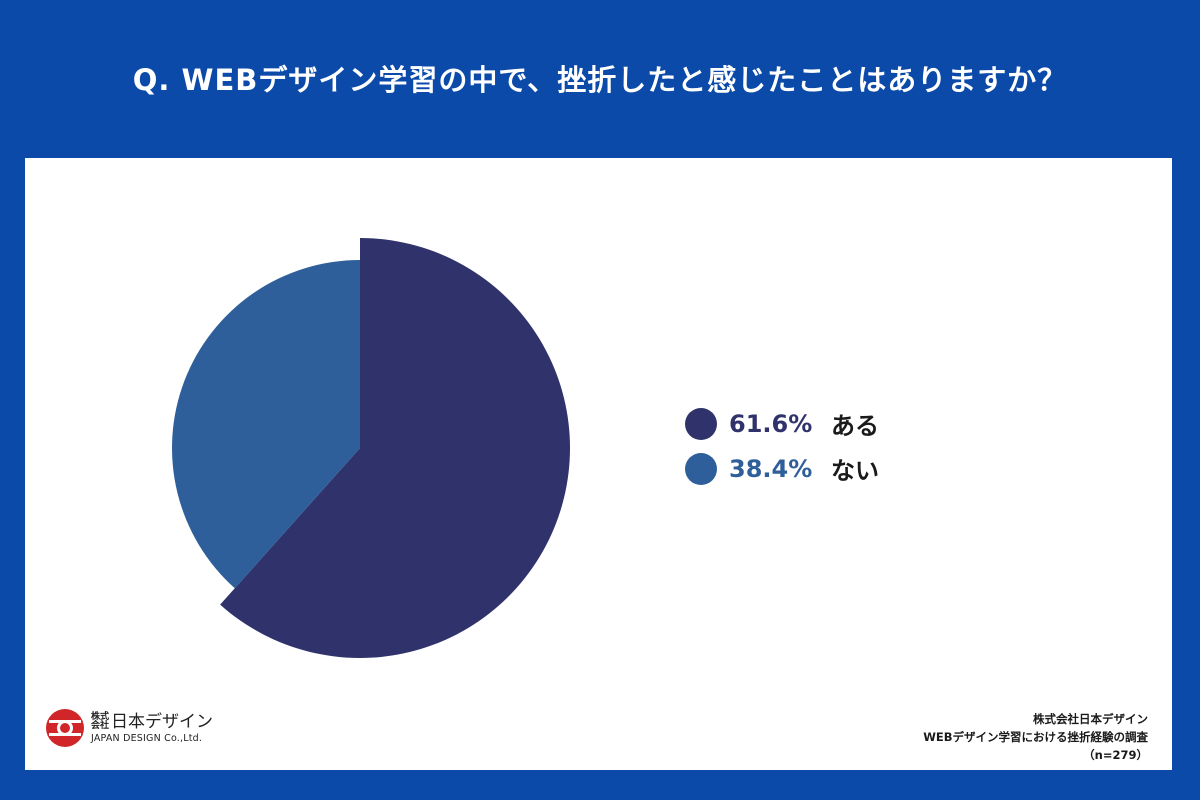  Describe the element at coordinates (100, 721) in the screenshot. I see `logo-kk: 株式会社` at that location.